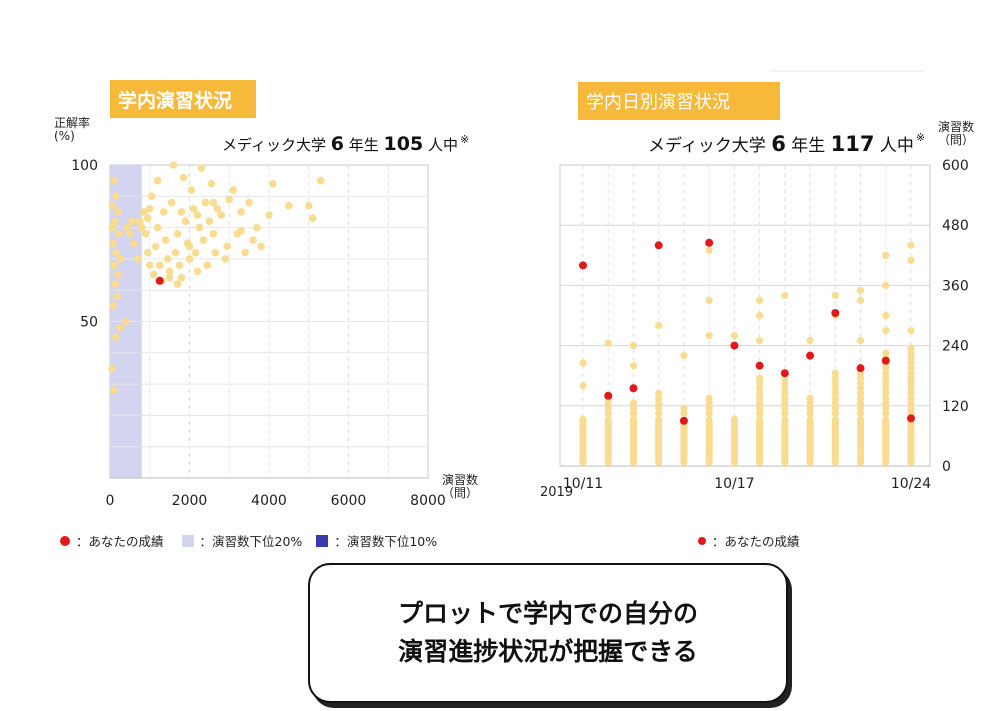 The height and width of the screenshot is (711, 1000). I want to click on left-y-tick: 100, so click(84, 166).